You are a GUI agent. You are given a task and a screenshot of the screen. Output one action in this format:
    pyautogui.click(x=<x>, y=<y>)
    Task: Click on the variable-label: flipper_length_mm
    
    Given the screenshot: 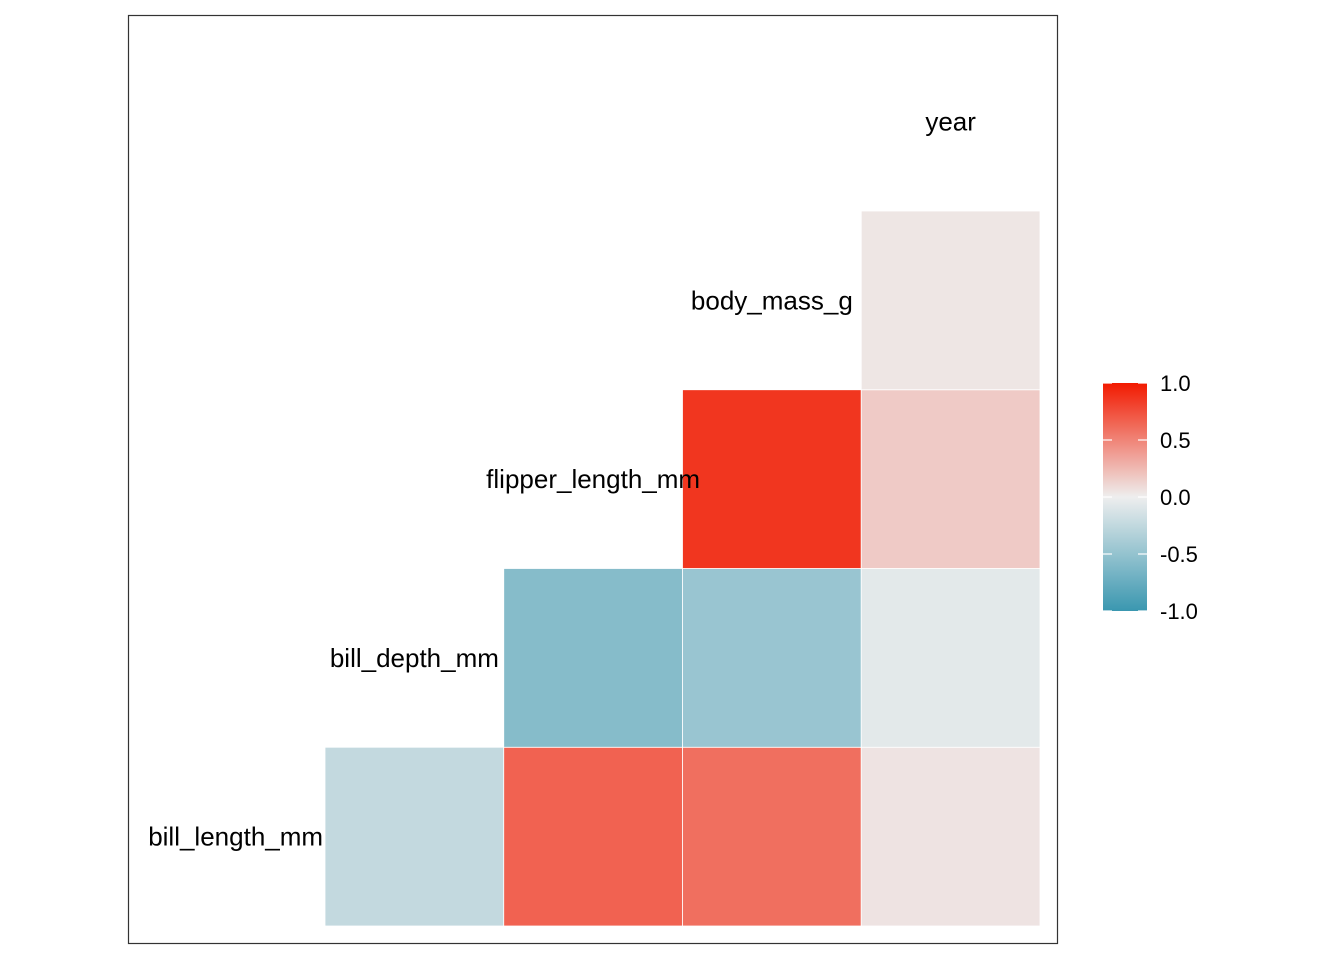 What is the action you would take?
    pyautogui.click(x=593, y=479)
    